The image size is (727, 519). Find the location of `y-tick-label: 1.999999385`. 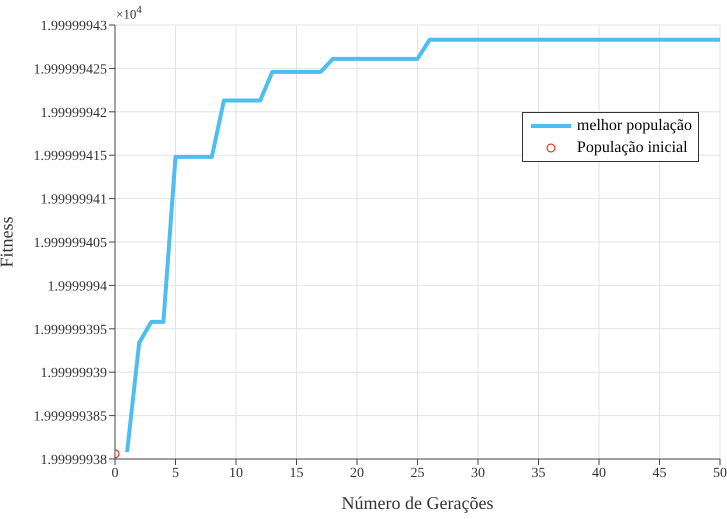

y-tick-label: 1.999999385 is located at coordinates (70, 417).